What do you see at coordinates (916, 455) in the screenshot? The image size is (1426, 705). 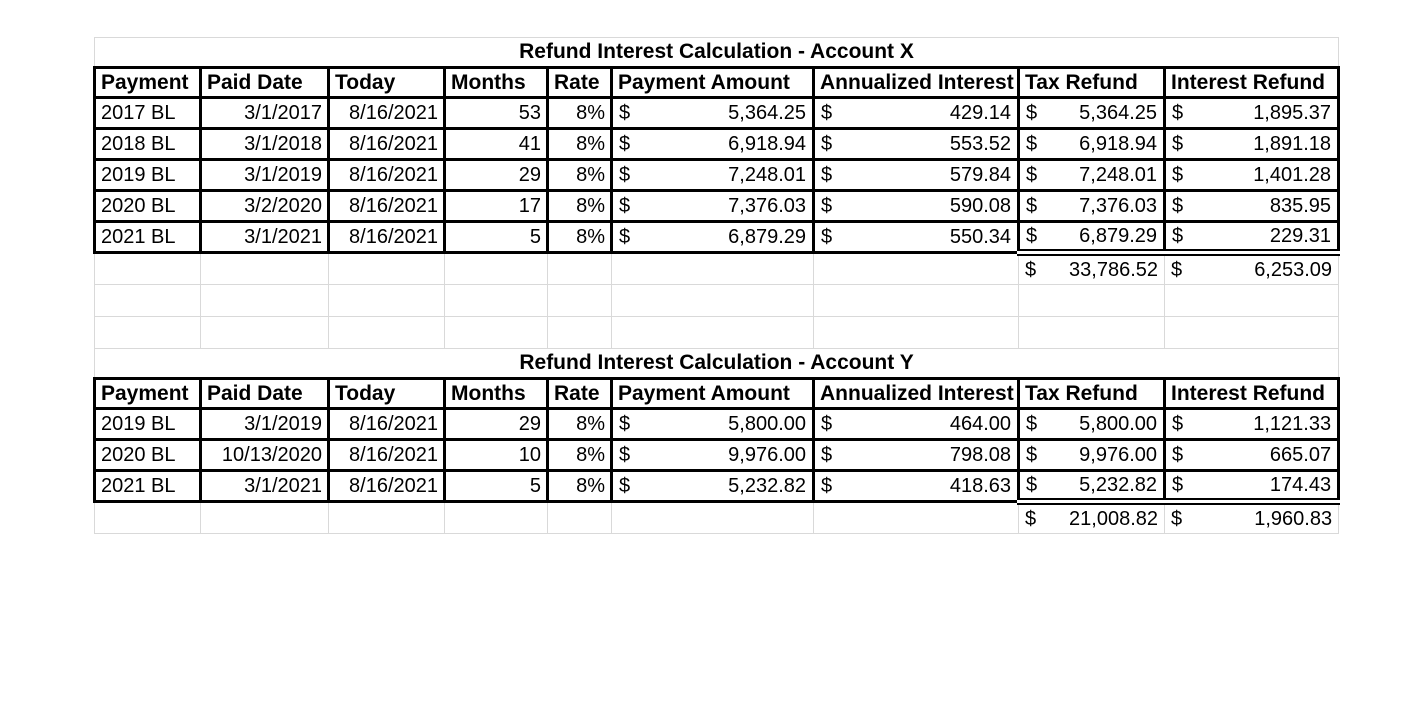 I see `cell-annualized-interest: $798.08` at bounding box center [916, 455].